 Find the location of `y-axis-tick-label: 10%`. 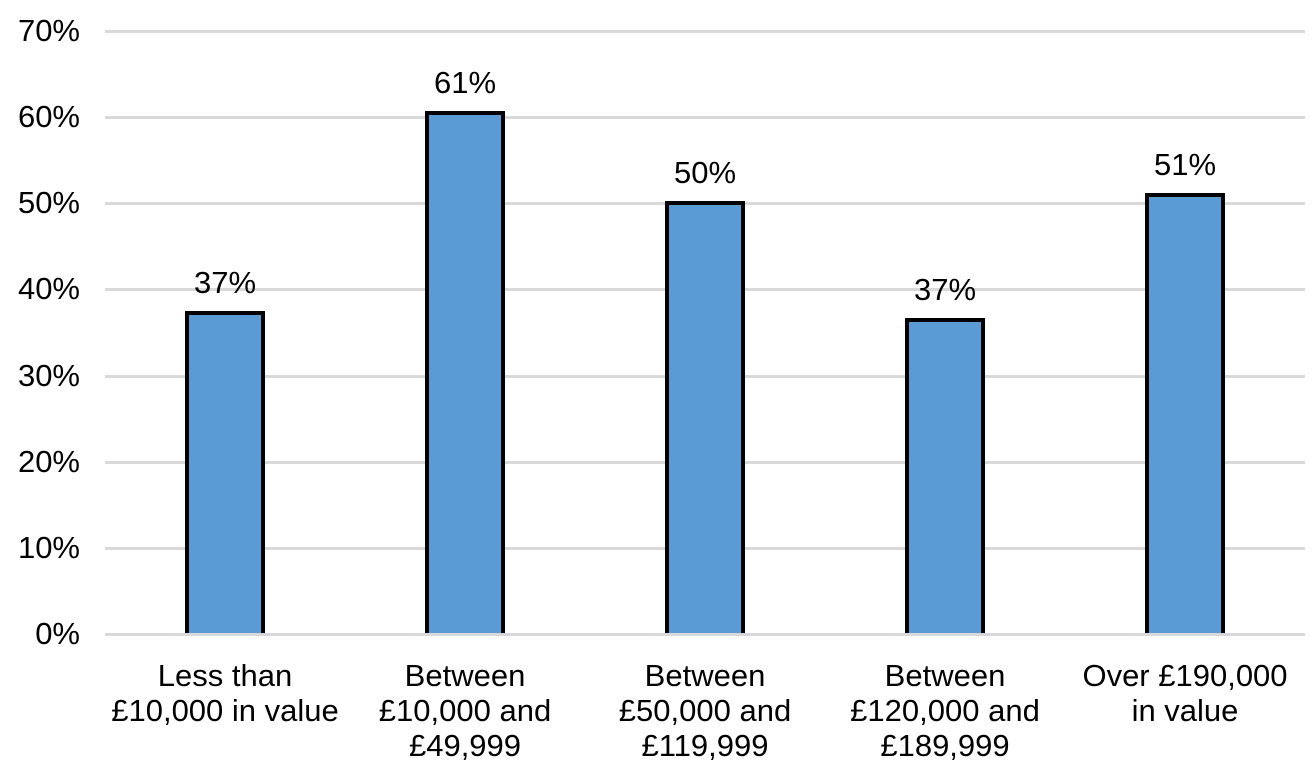

y-axis-tick-label: 10% is located at coordinates (48, 547).